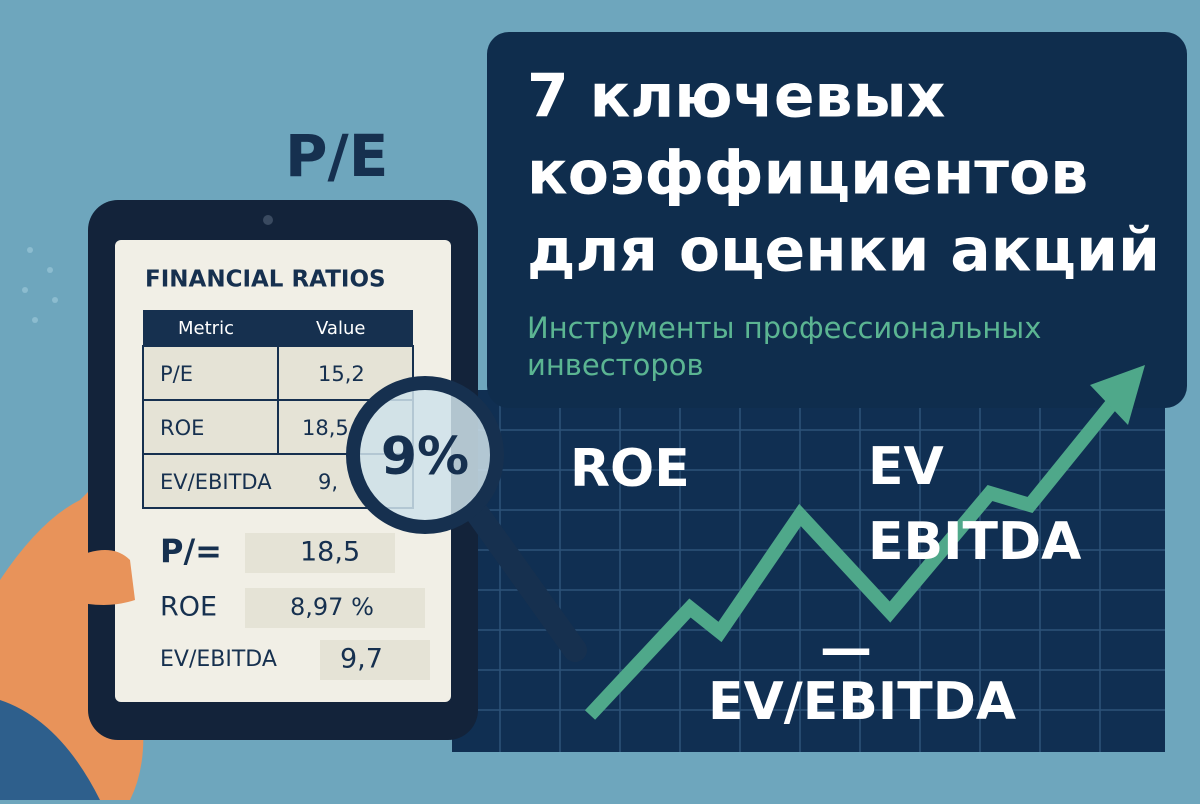 Image resolution: width=1200 pixels, height=804 pixels. I want to click on sleeve, so click(50, 750).